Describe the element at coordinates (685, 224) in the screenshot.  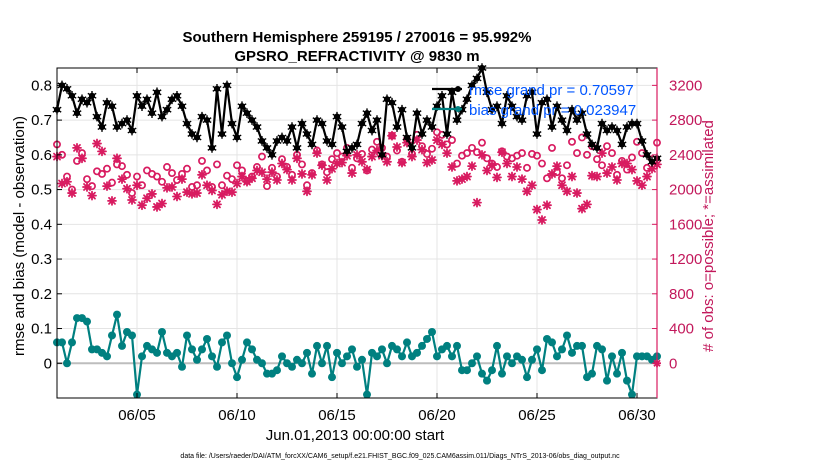
I see `right-y-tick-label: 1600` at that location.